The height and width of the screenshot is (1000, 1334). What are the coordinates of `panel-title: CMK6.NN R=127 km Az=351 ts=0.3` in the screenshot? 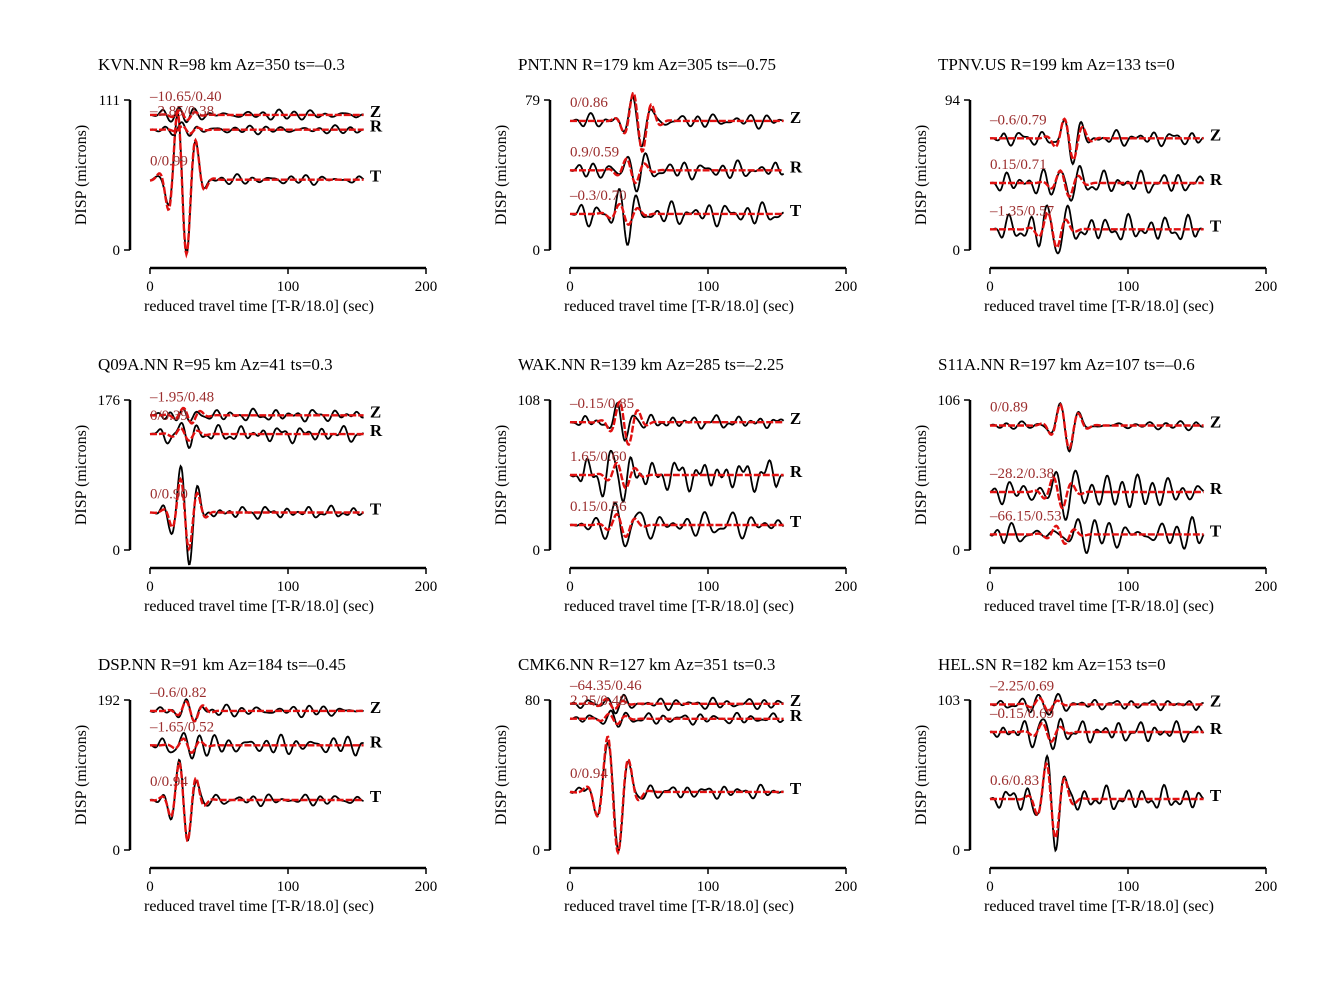 It's located at (646, 664).